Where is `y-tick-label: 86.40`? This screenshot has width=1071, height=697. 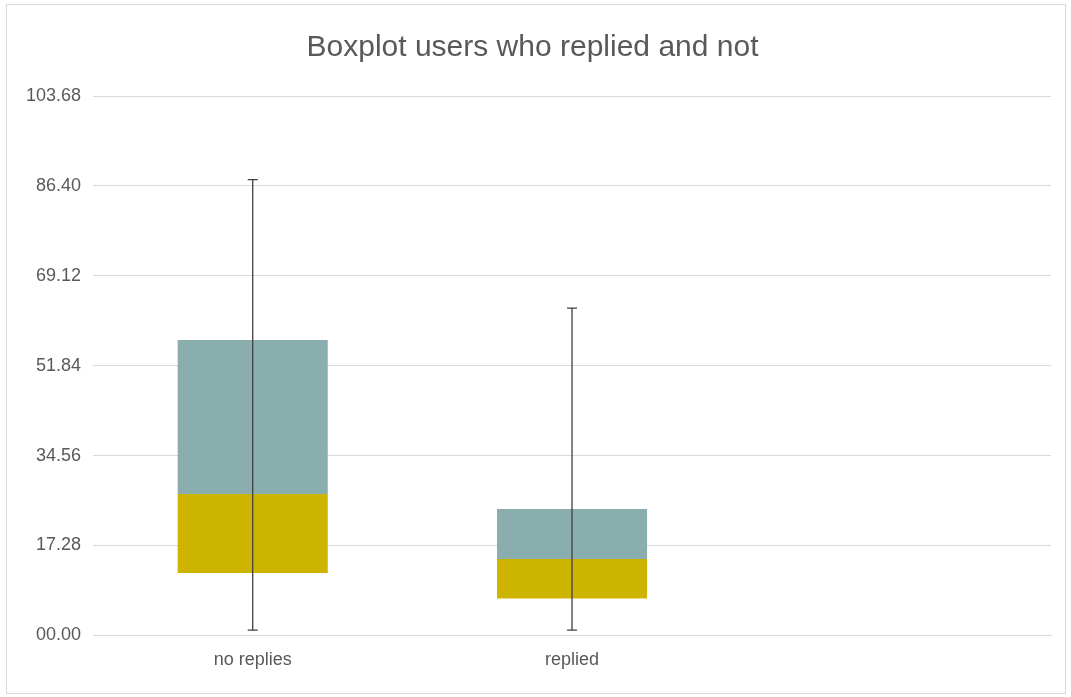 y-tick-label: 86.40 is located at coordinates (59, 184).